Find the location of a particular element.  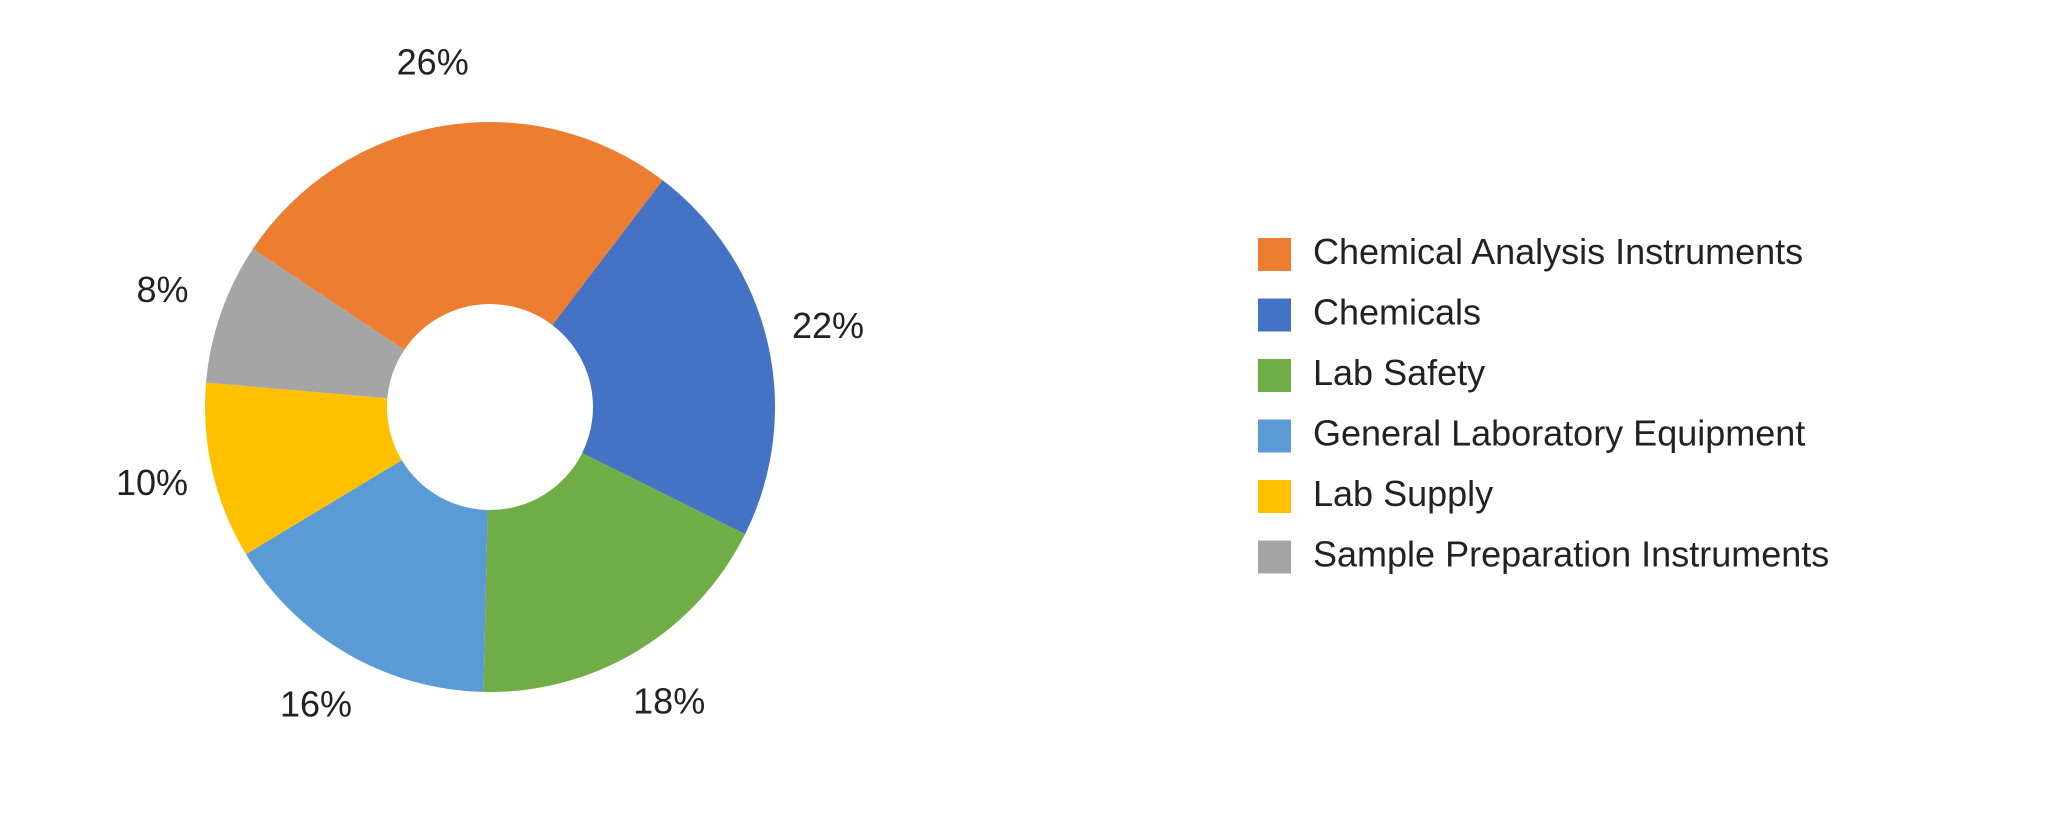

legend-item-lab-safety: Lab Safety is located at coordinates (1371, 372).